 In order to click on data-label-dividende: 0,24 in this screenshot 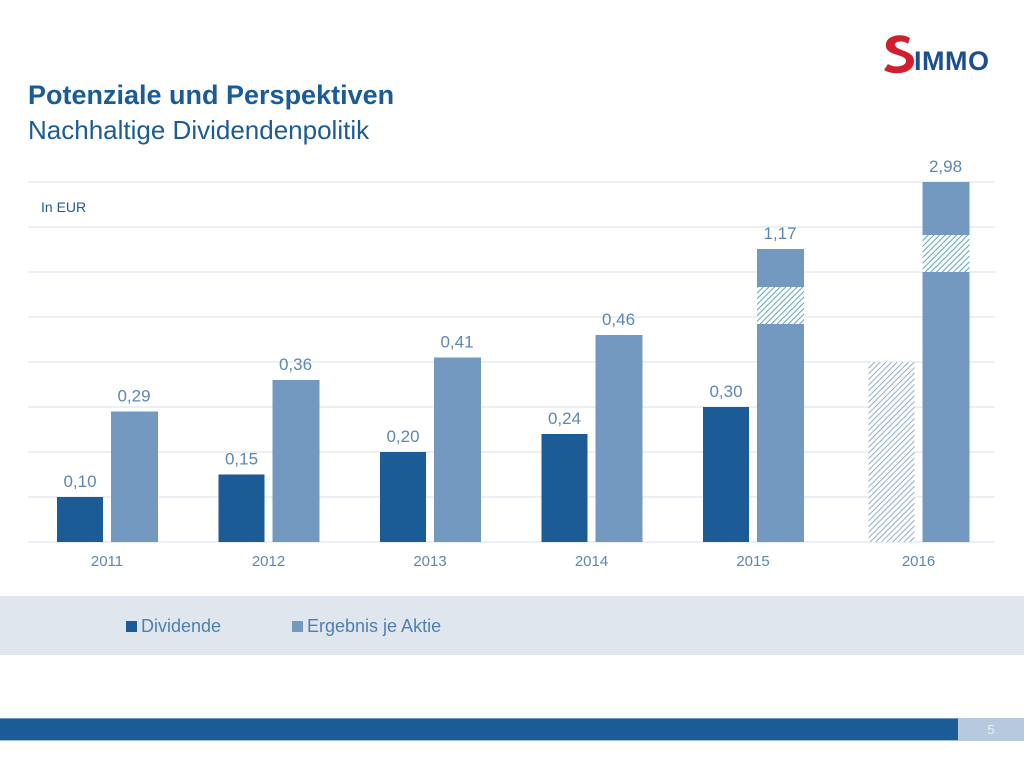, I will do `click(564, 418)`.